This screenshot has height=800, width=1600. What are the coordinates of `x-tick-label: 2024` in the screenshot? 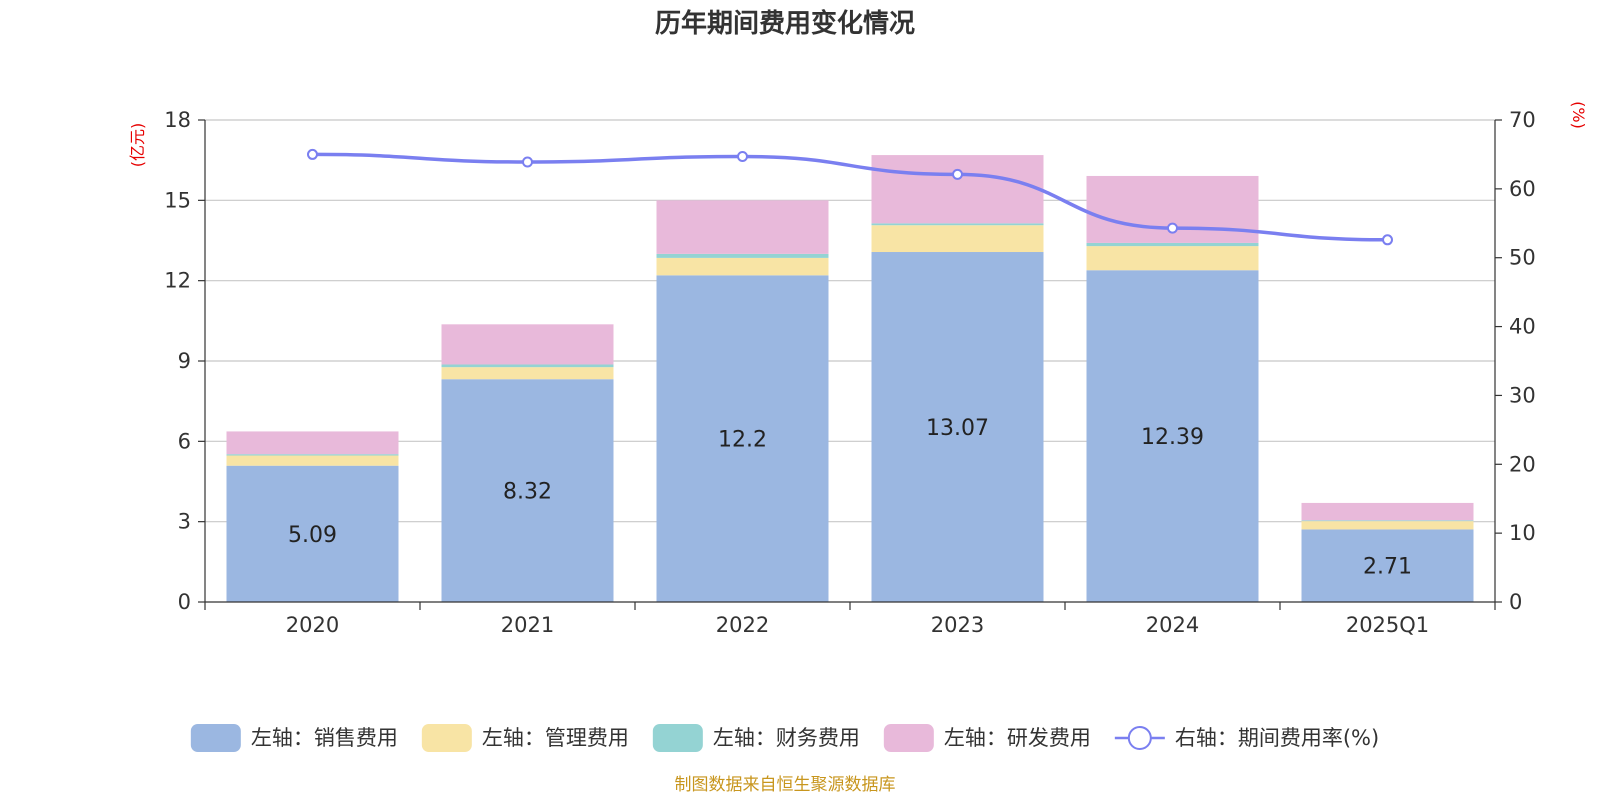 It's located at (1172, 625).